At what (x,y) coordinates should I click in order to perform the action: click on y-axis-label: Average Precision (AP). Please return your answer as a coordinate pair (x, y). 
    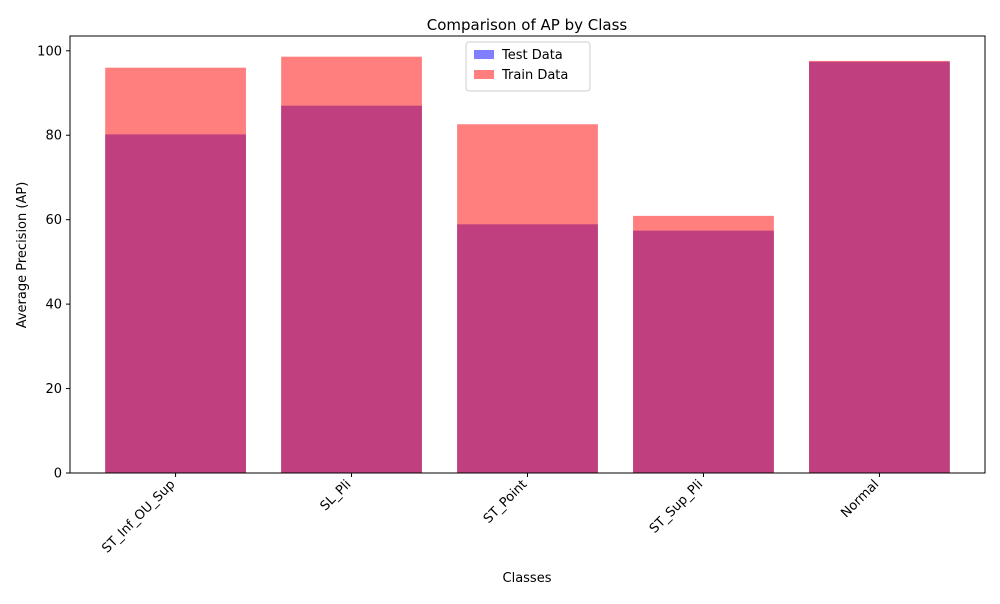
    Looking at the image, I should click on (22, 255).